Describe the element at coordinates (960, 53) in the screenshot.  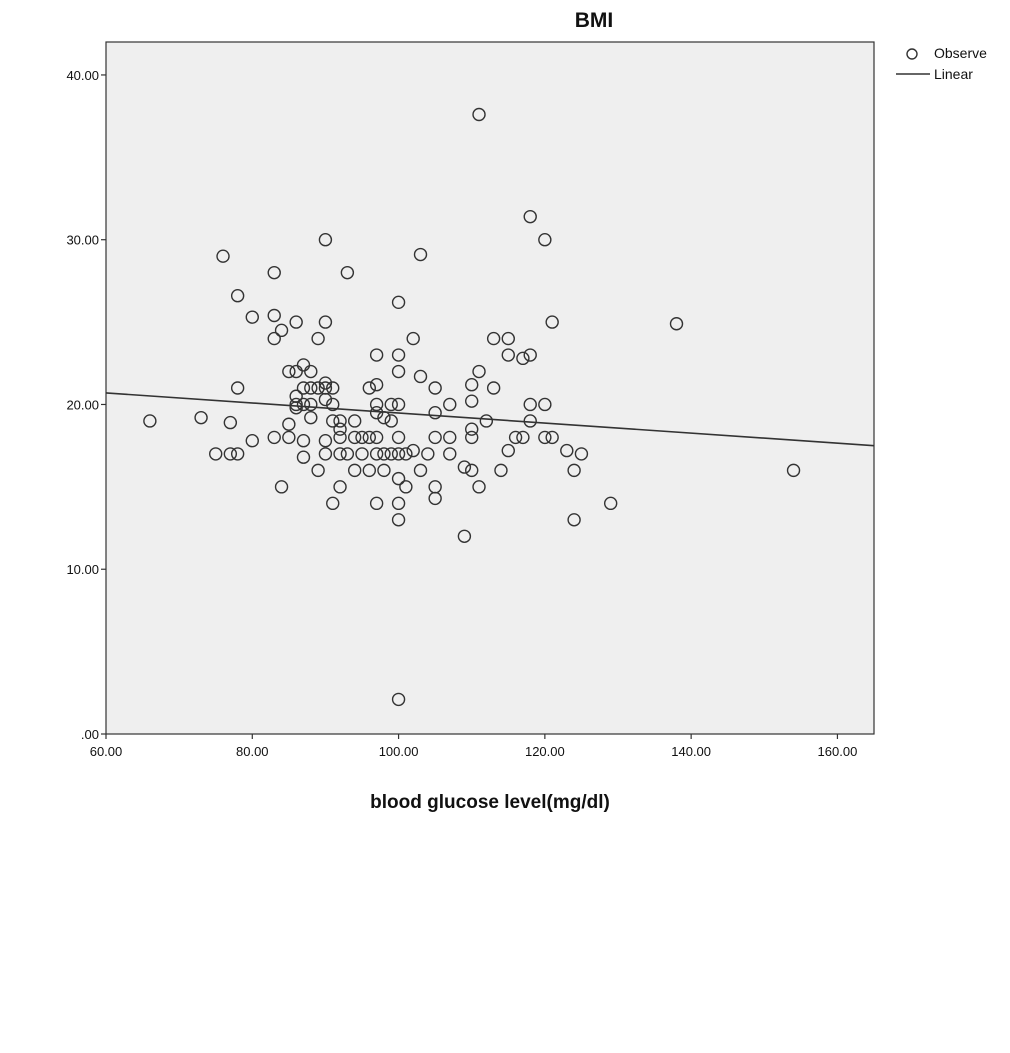
I see `legend-label-observed: Observe` at that location.